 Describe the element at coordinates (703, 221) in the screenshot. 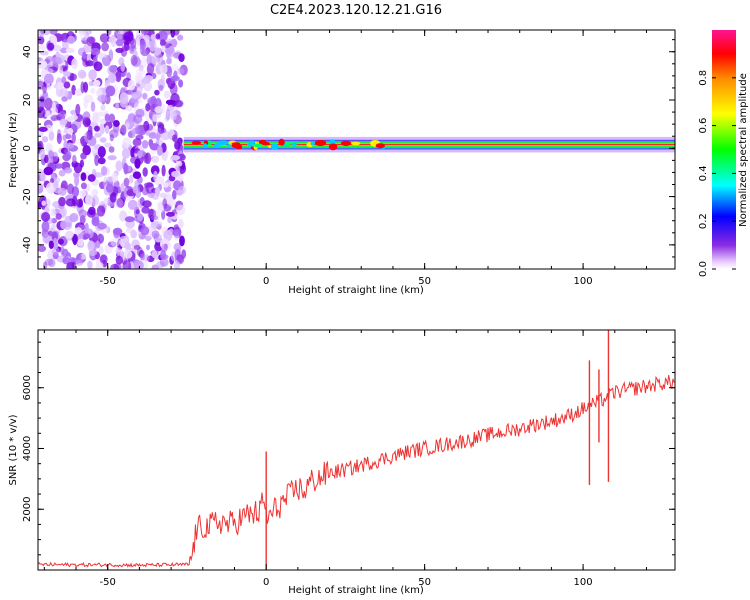

I see `colorbar-tick-label: 0.2` at that location.